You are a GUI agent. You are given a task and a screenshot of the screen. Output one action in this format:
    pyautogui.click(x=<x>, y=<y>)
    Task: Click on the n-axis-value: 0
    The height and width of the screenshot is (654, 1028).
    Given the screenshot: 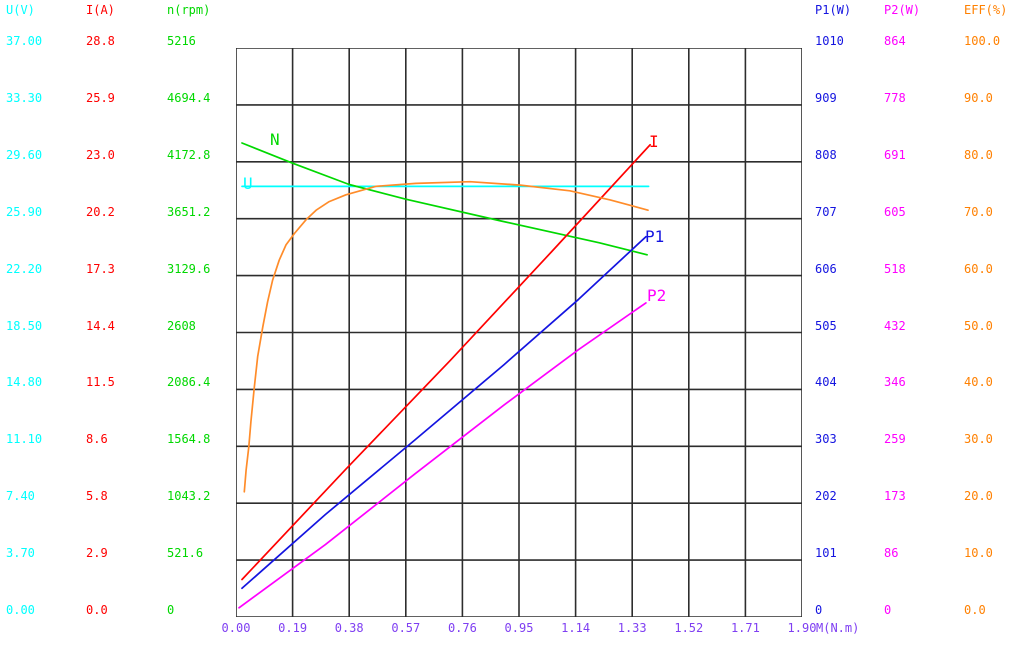 What is the action you would take?
    pyautogui.click(x=171, y=610)
    